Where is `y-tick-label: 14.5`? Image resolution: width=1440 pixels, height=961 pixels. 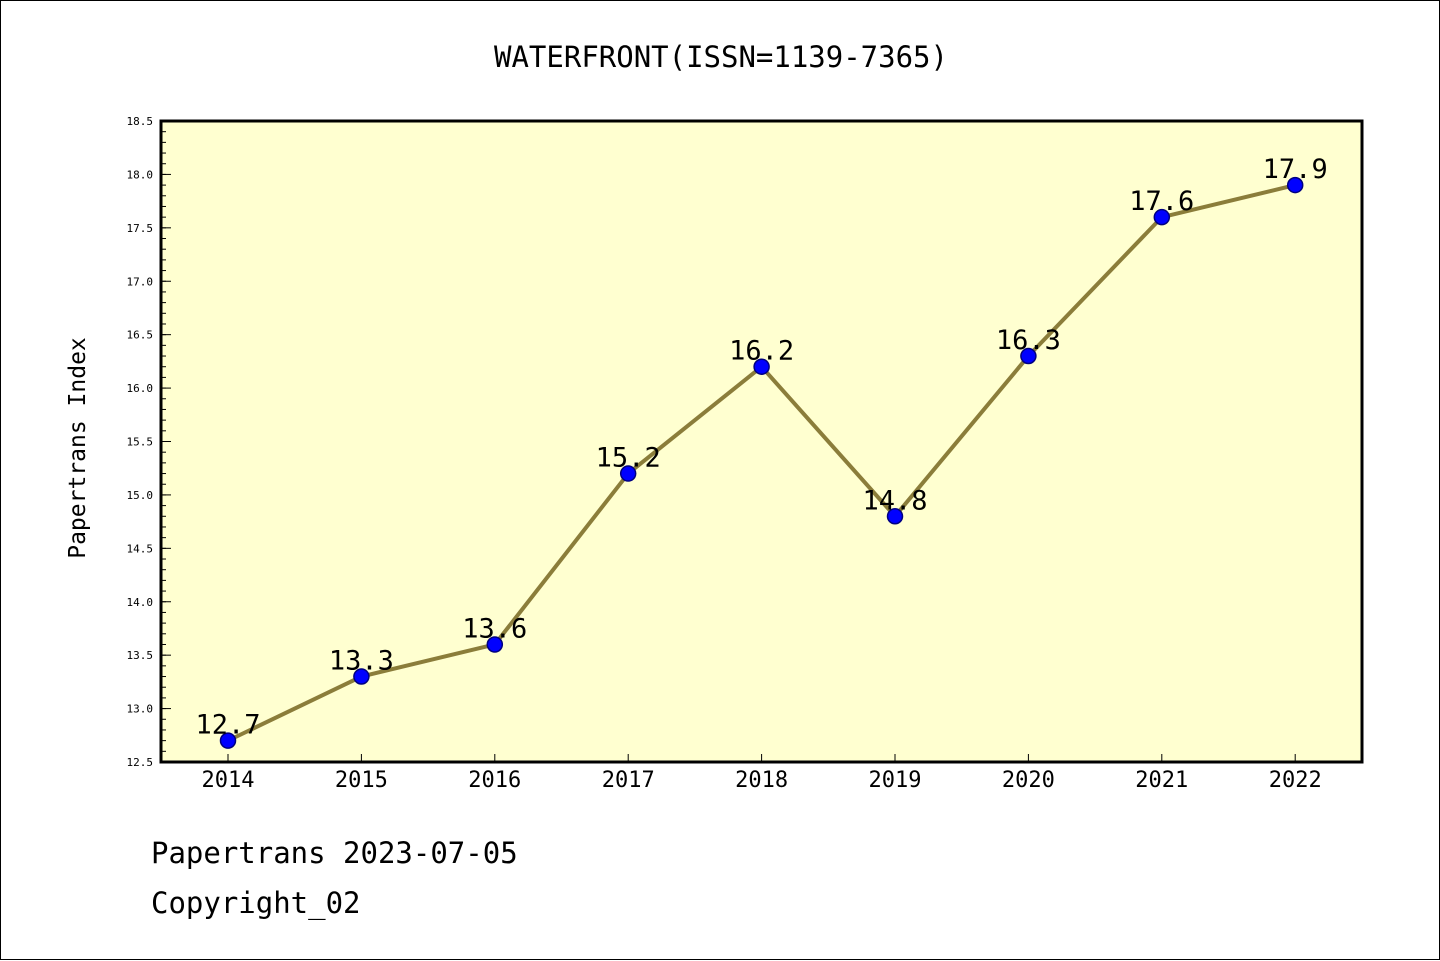
y-tick-label: 14.5 is located at coordinates (140, 548).